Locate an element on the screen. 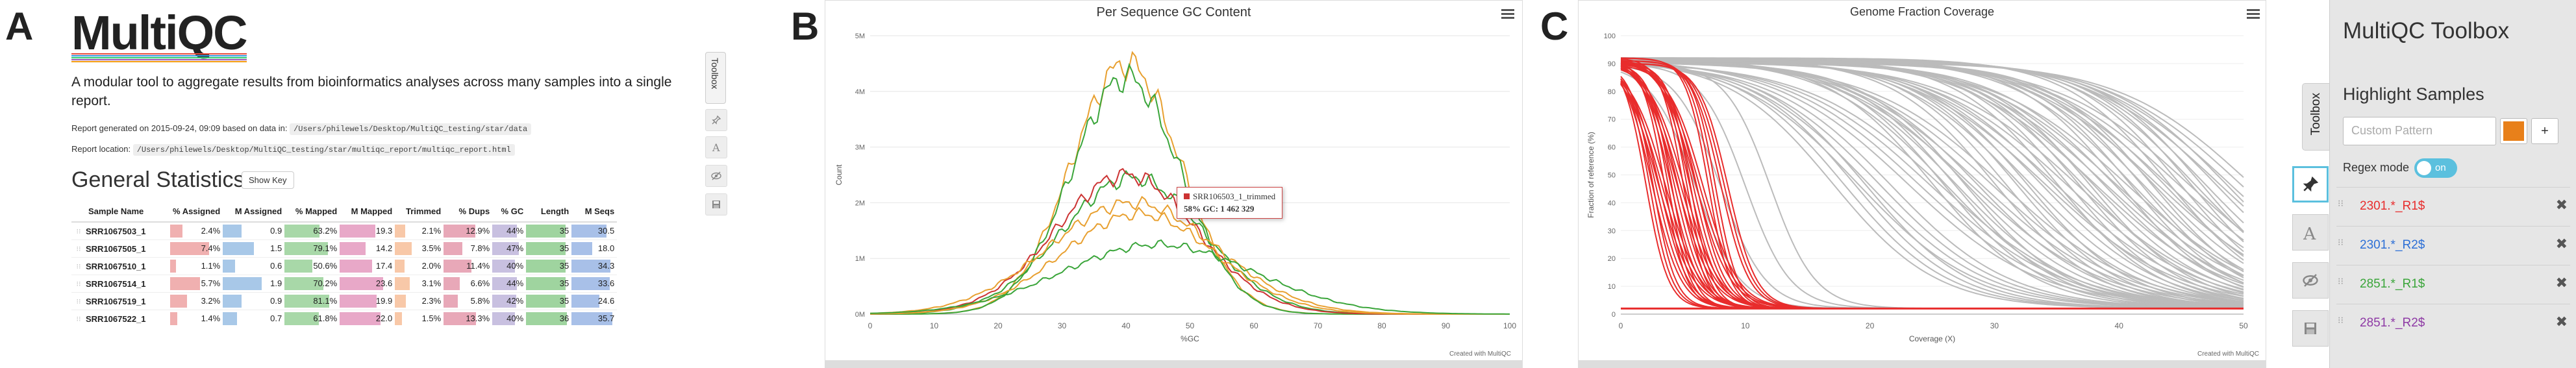 The height and width of the screenshot is (368, 2576). stat-value: 70.2% is located at coordinates (325, 283).